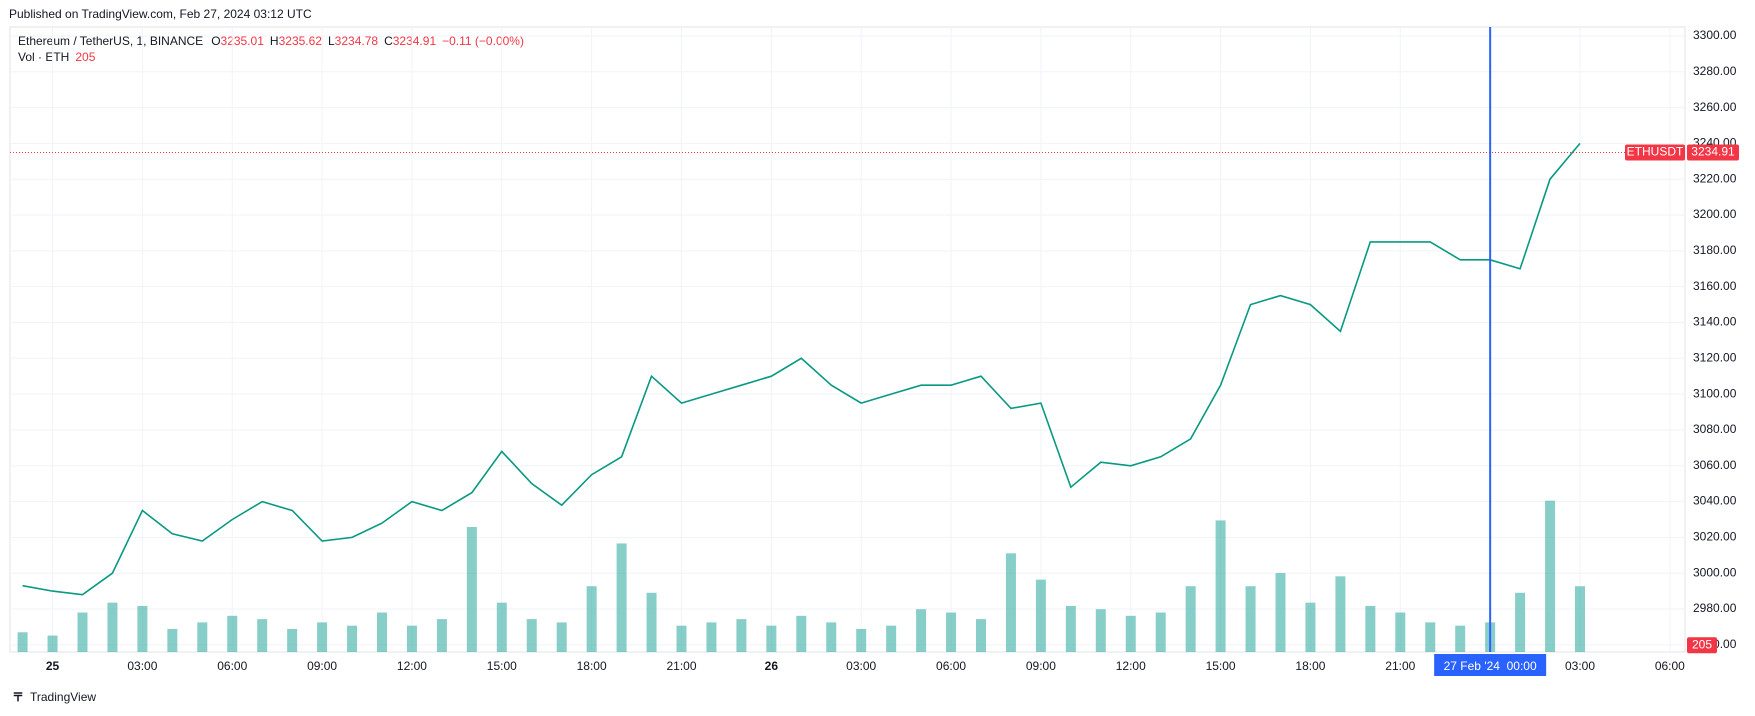 This screenshot has height=716, width=1755. I want to click on x-tick-label: 26, so click(772, 666).